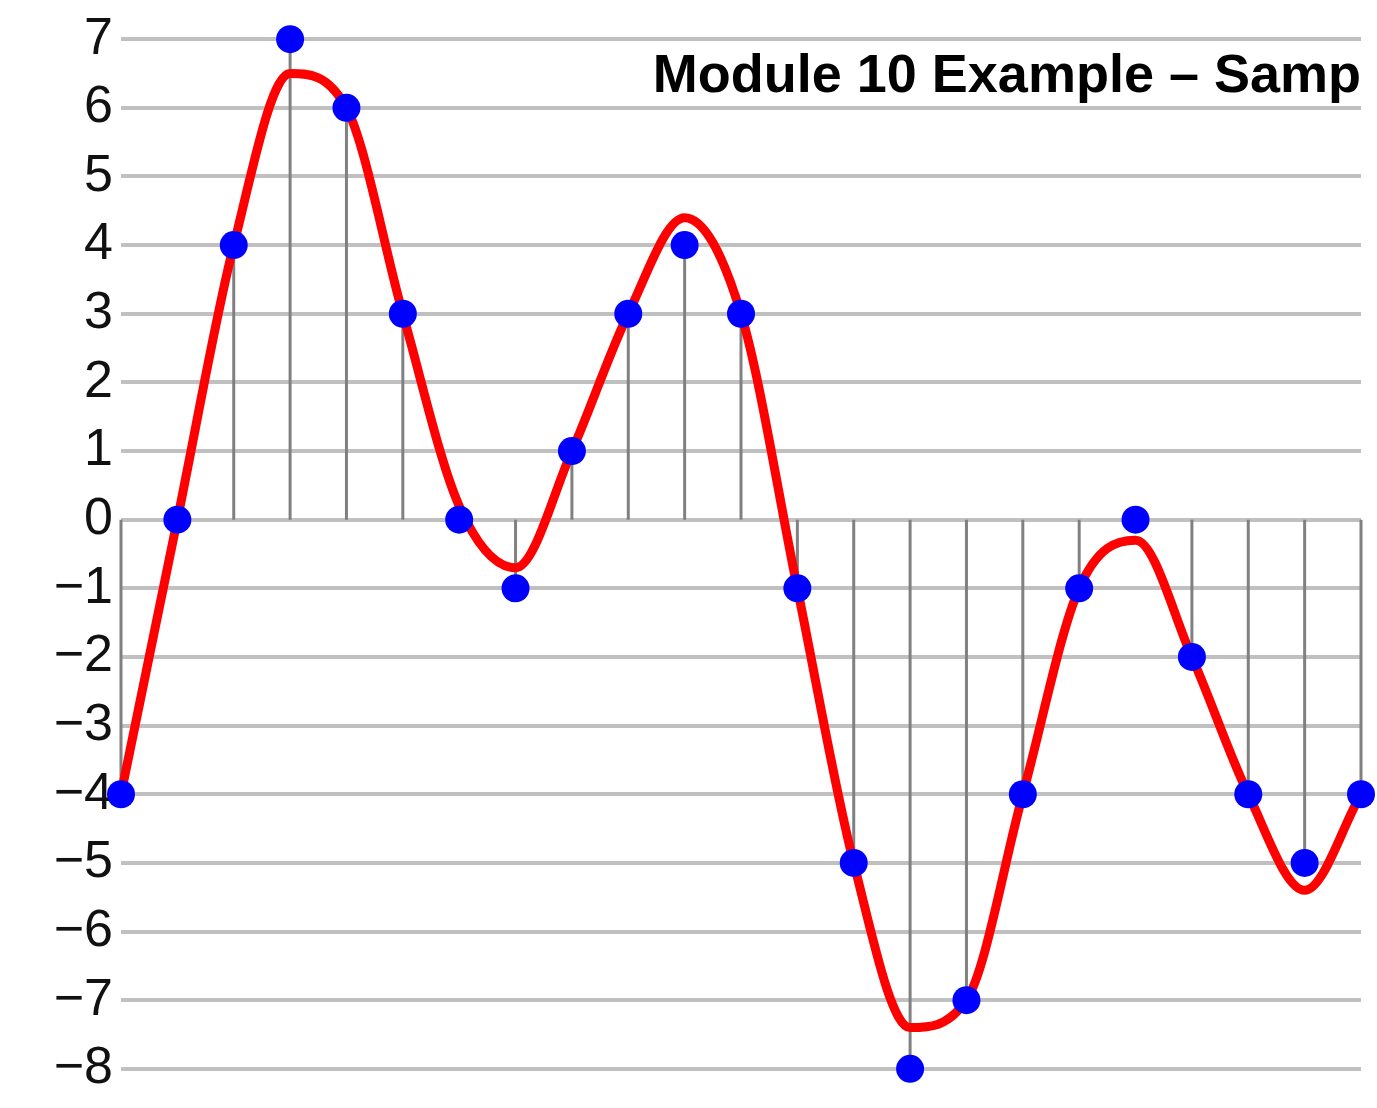 The width and height of the screenshot is (1377, 1108). Describe the element at coordinates (83, 790) in the screenshot. I see `y-tick-label: −4` at that location.